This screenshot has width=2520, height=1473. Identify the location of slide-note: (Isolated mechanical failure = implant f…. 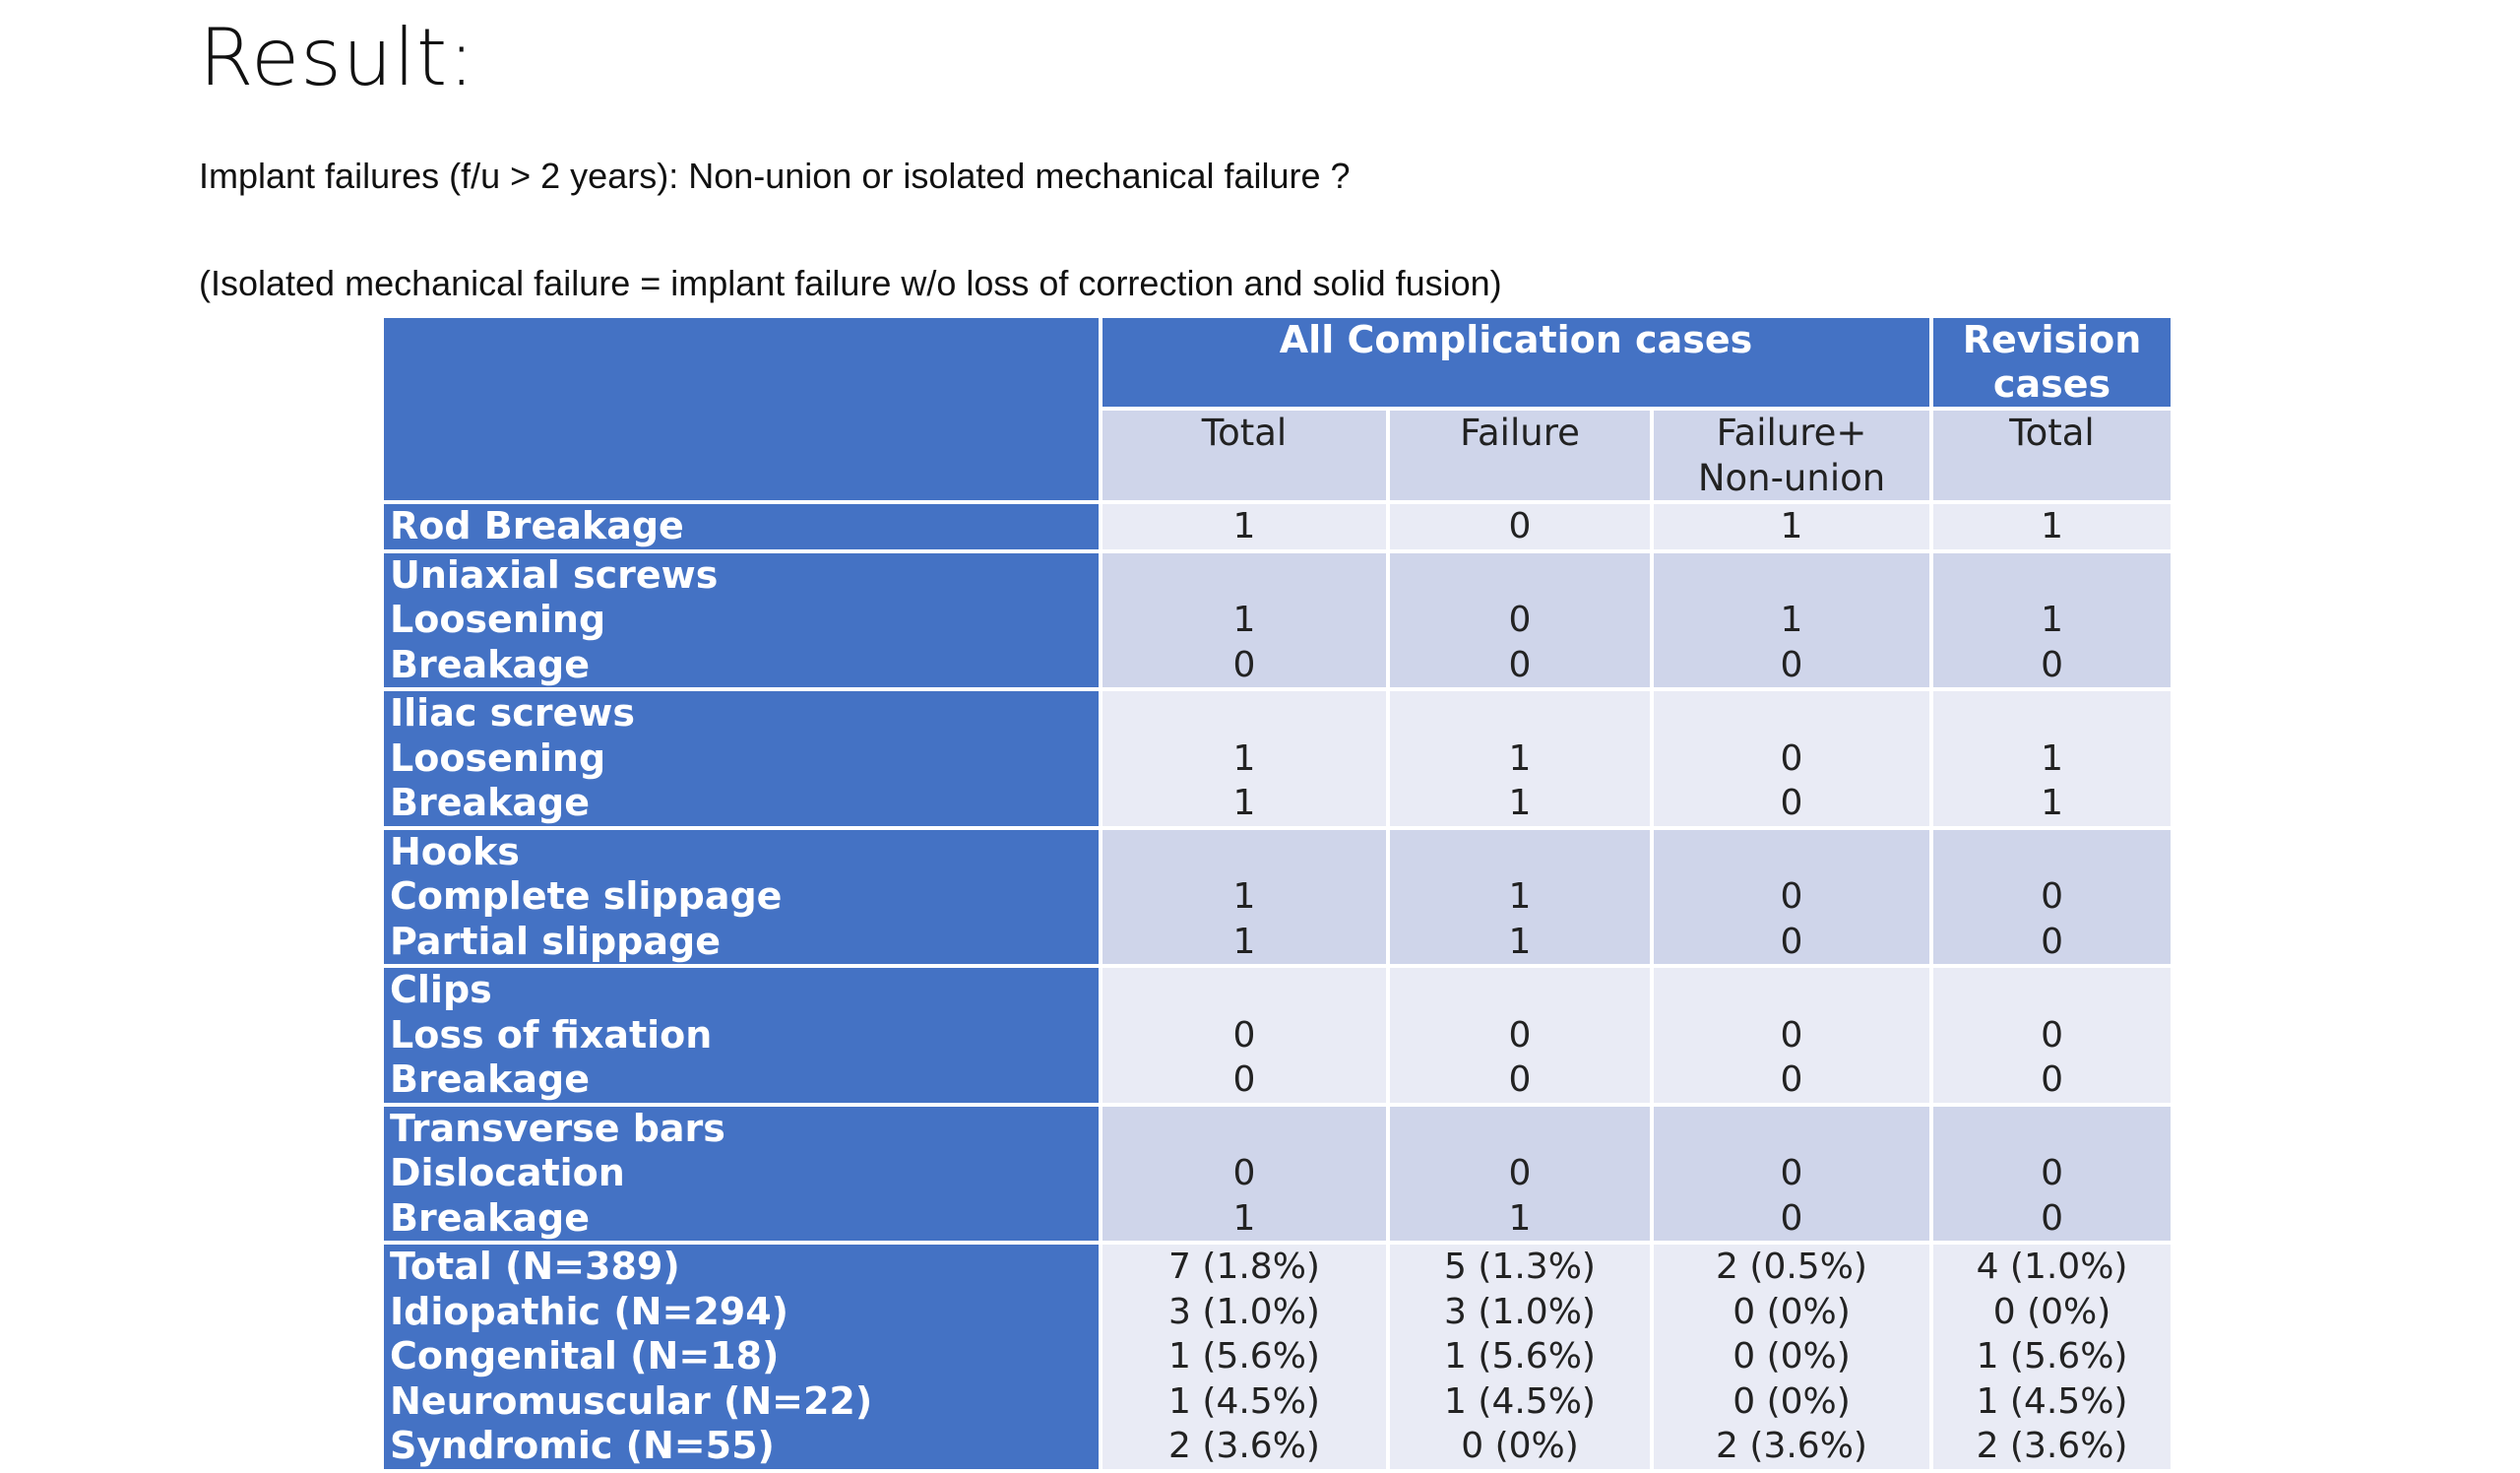
(850, 283).